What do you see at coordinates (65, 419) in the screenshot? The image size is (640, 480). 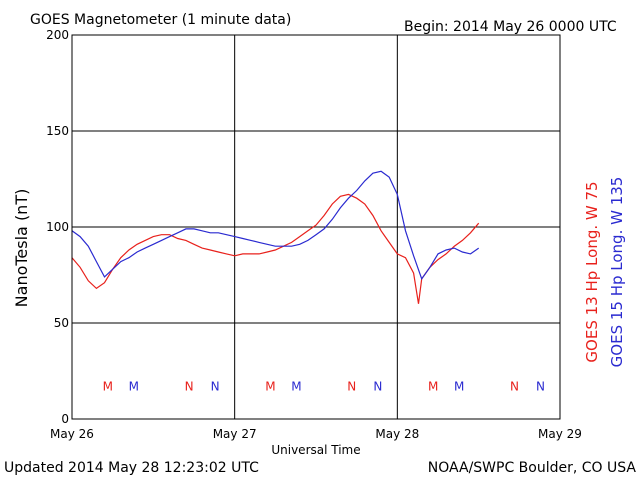 I see `y-tick-label: 0` at bounding box center [65, 419].